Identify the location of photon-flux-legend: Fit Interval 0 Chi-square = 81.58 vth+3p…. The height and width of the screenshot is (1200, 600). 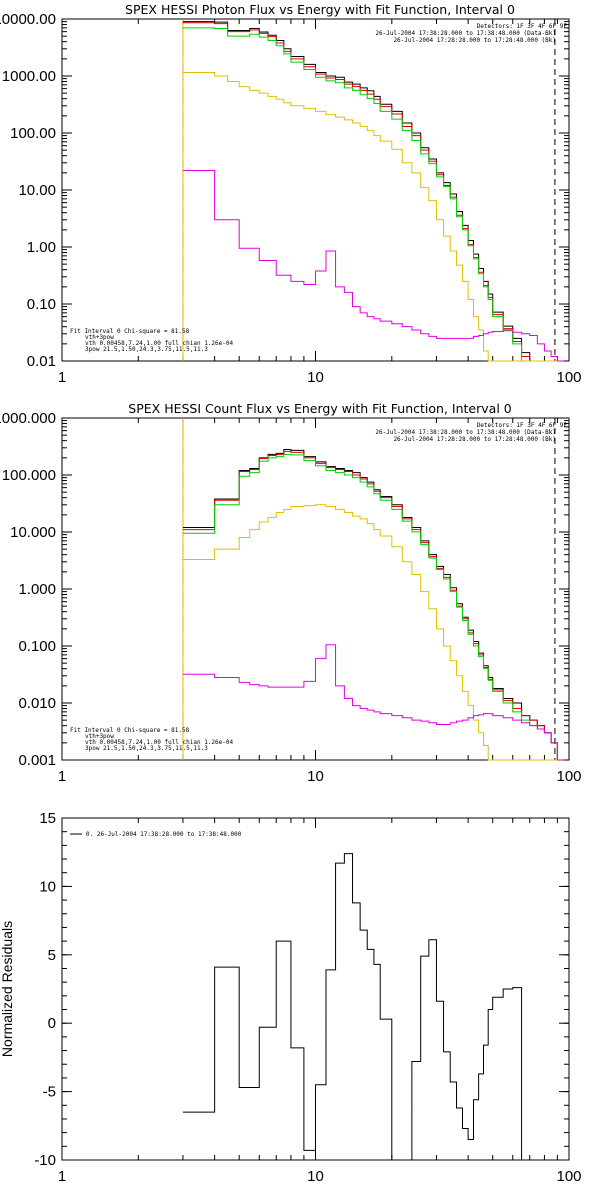
(151, 340).